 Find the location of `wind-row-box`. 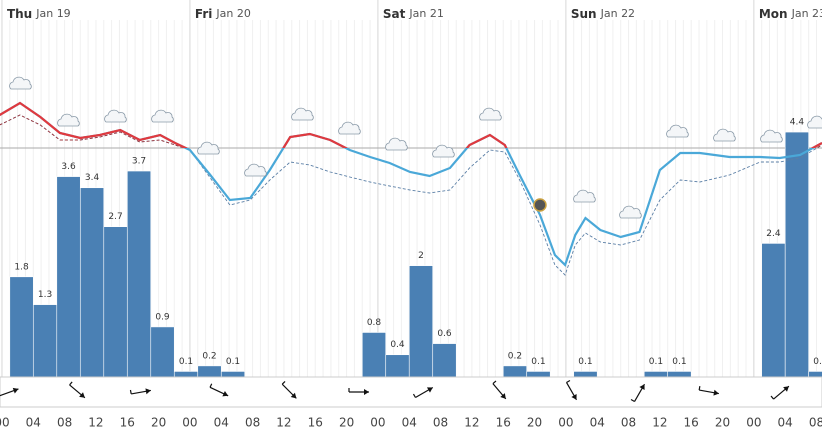

wind-row-box is located at coordinates (411, 392).